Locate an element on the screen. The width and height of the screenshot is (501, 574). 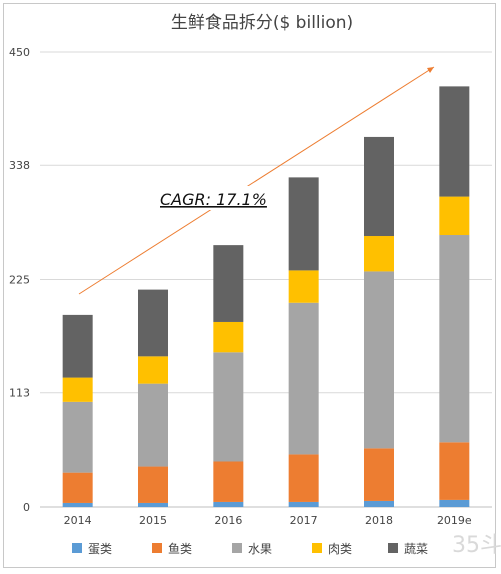
legend-label: 鱼类 is located at coordinates (180, 549).